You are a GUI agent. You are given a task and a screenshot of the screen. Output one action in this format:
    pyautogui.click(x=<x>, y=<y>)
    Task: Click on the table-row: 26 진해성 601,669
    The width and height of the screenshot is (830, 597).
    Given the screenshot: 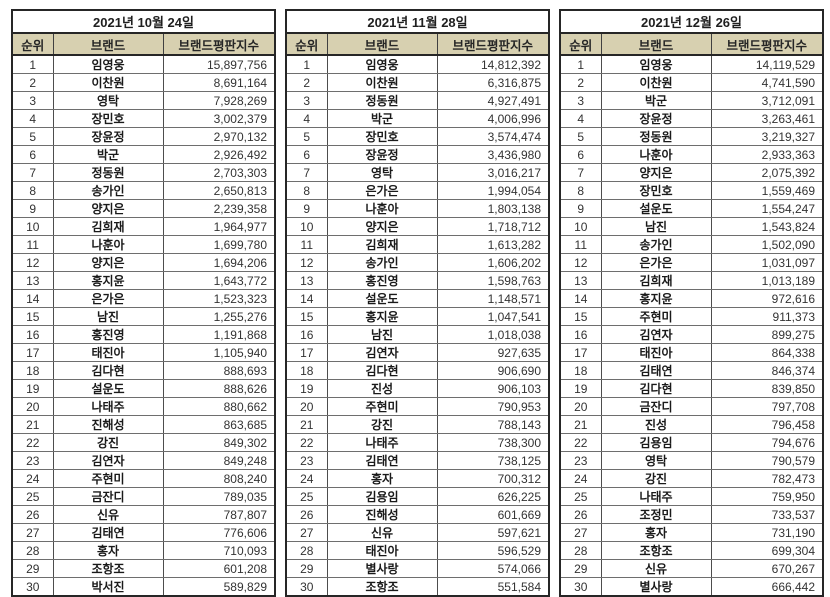 What is the action you would take?
    pyautogui.click(x=418, y=514)
    